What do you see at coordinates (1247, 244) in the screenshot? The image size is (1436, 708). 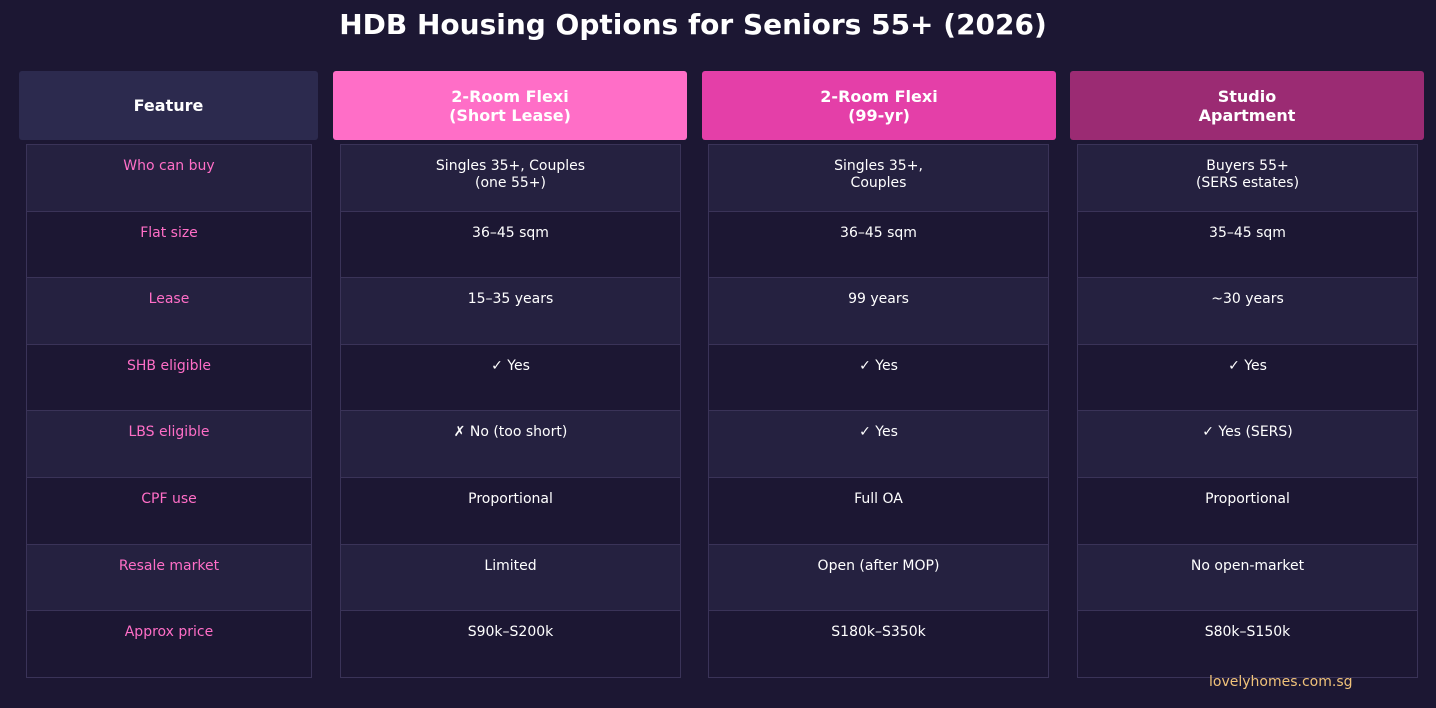 I see `table-cell: 35–45 sqm` at bounding box center [1247, 244].